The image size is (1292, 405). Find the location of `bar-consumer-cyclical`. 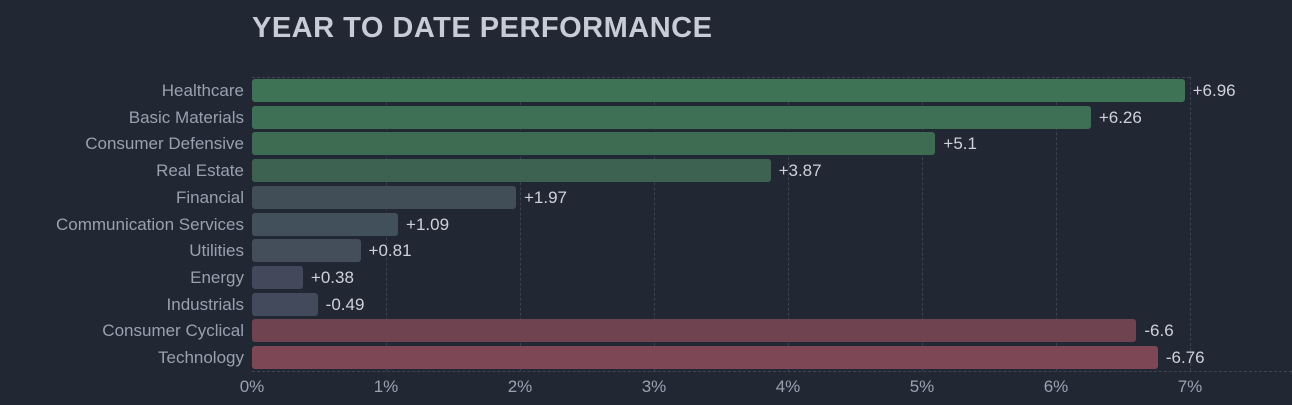

bar-consumer-cyclical is located at coordinates (694, 331).